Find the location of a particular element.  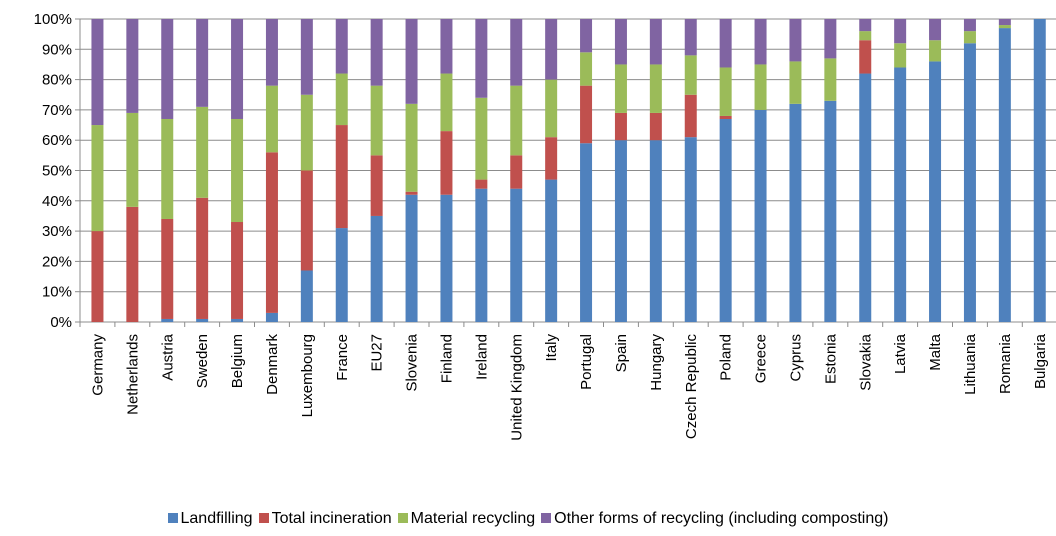

x-tick-label: Malta is located at coordinates (935, 351).